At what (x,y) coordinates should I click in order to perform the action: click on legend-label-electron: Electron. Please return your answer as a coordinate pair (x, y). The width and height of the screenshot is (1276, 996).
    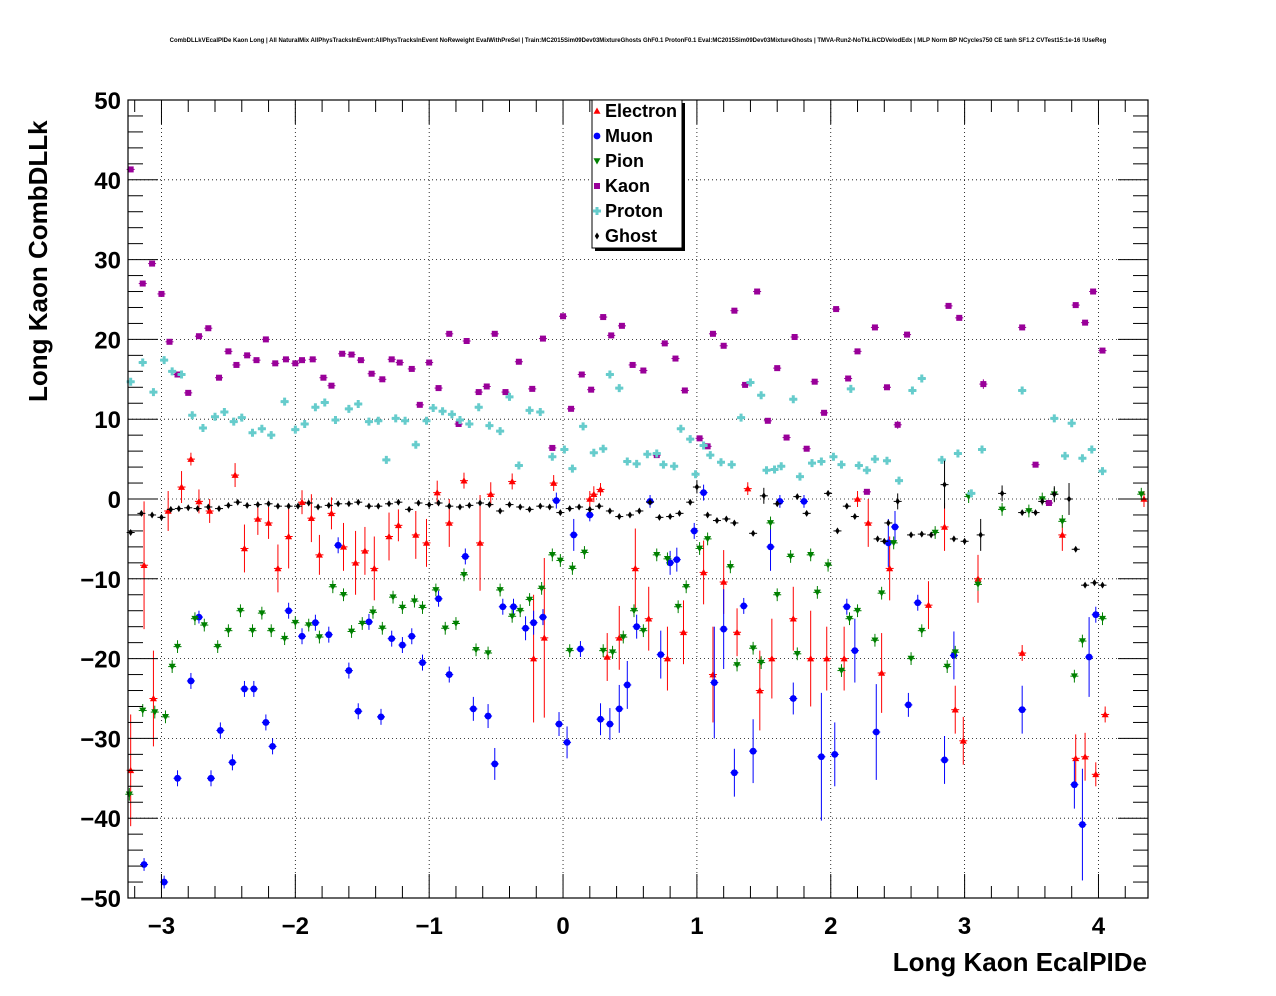
    Looking at the image, I should click on (641, 111).